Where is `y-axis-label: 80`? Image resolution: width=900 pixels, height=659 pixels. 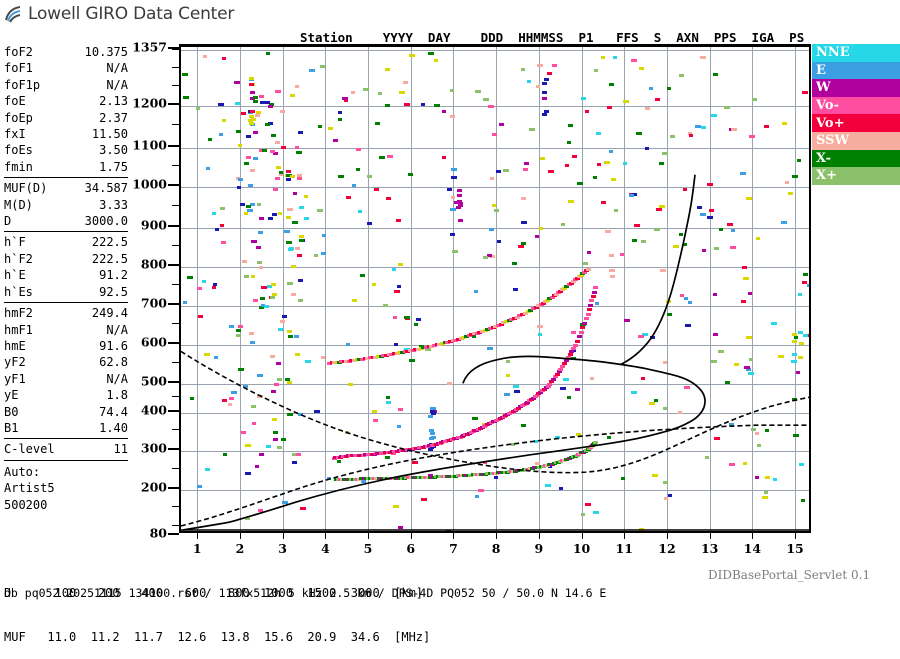
y-axis-label: 80 is located at coordinates (158, 533).